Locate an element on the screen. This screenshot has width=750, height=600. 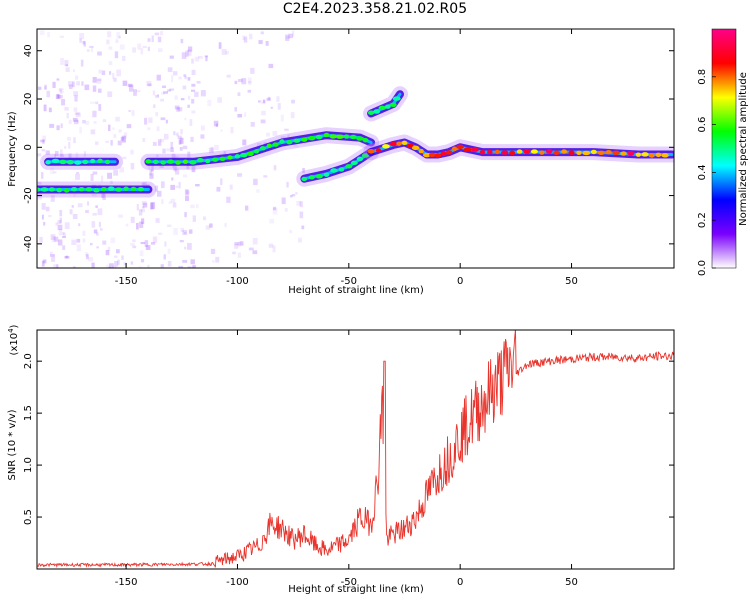
spectrogram-x-label: Height of straight line (km) is located at coordinates (356, 290).